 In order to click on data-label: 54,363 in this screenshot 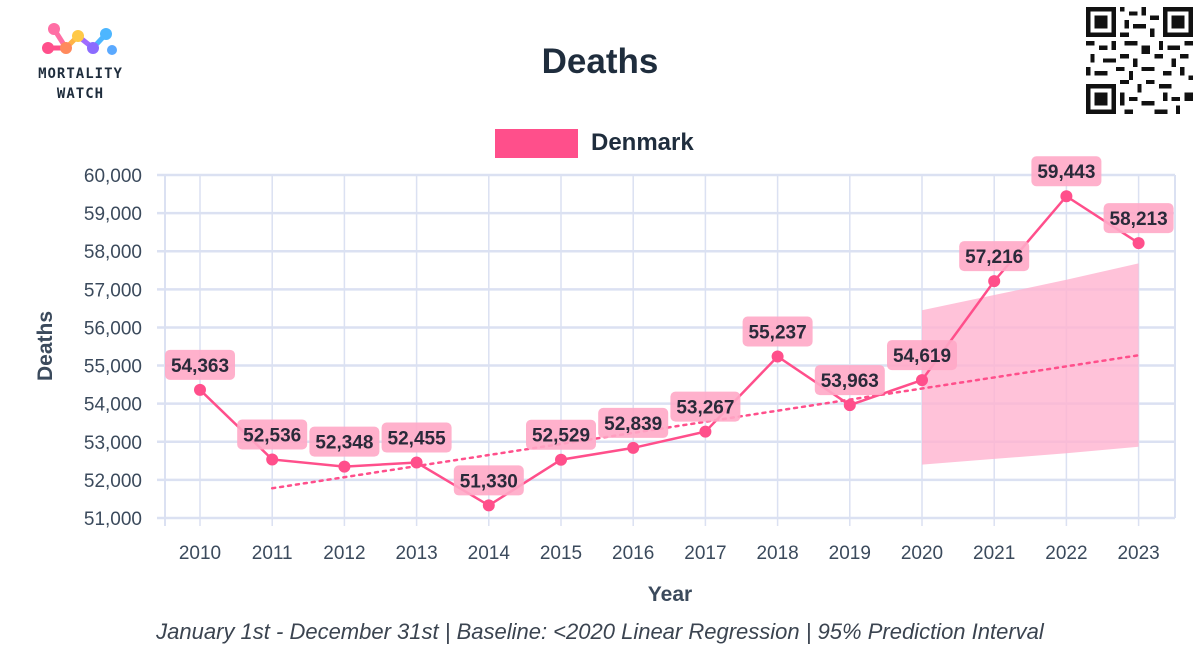, I will do `click(200, 364)`.